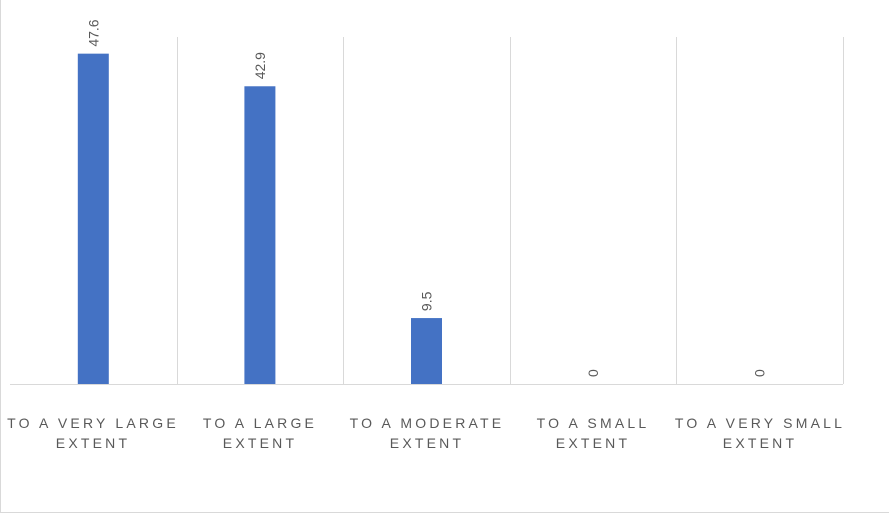 This screenshot has height=514, width=890. What do you see at coordinates (260, 65) in the screenshot?
I see `data-label-2: 42.9` at bounding box center [260, 65].